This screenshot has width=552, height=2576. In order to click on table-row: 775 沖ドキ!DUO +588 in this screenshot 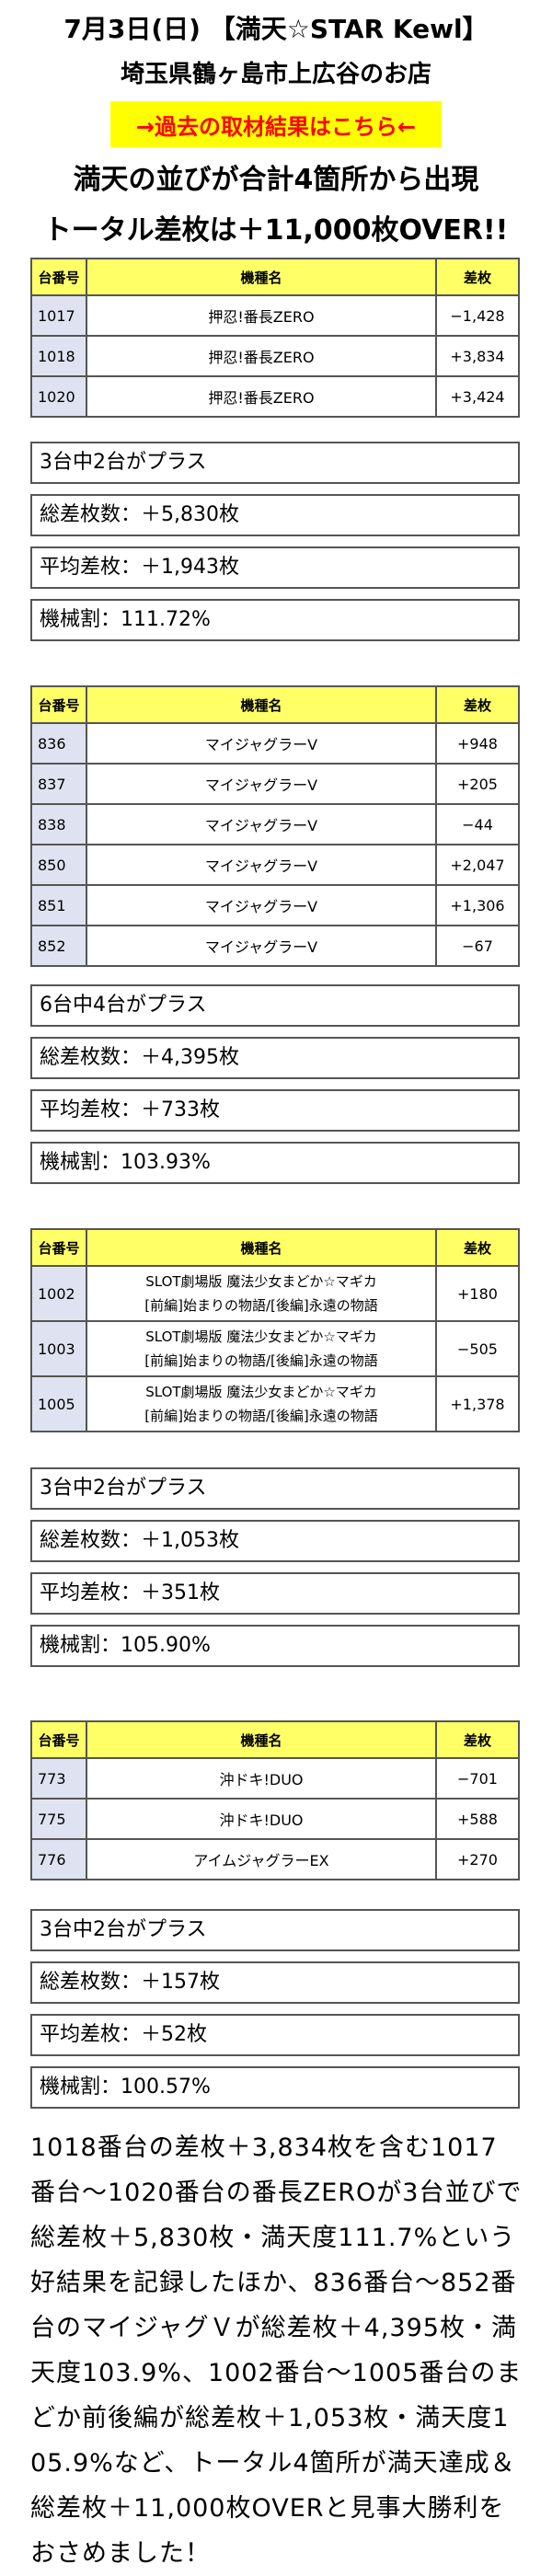, I will do `click(275, 1819)`.